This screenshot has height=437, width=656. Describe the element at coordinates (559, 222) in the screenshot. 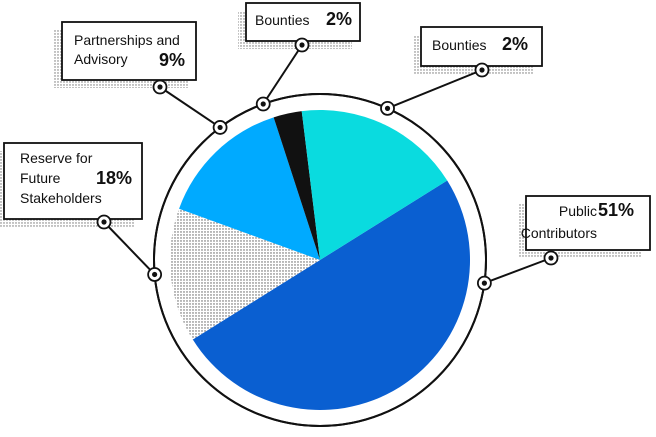

I see `slice-label-public-contributors-1: Public Contributors` at that location.